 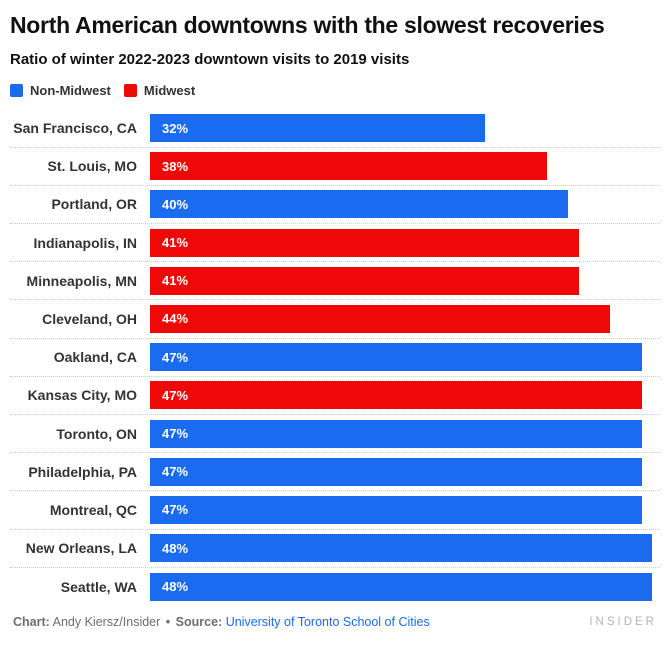 I want to click on bar: 40%, so click(x=359, y=204).